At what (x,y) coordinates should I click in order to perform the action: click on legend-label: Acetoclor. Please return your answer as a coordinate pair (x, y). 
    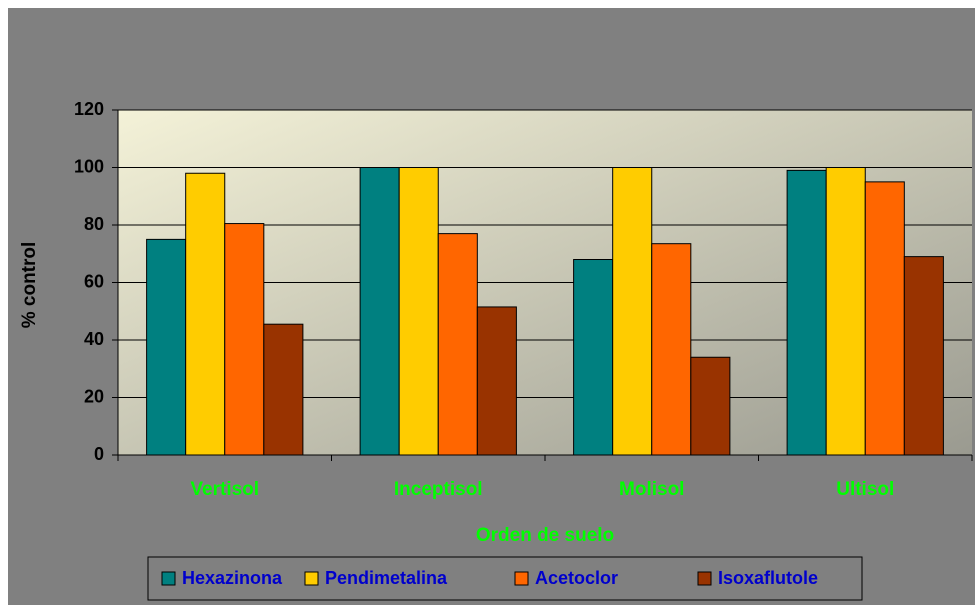
    Looking at the image, I should click on (576, 578).